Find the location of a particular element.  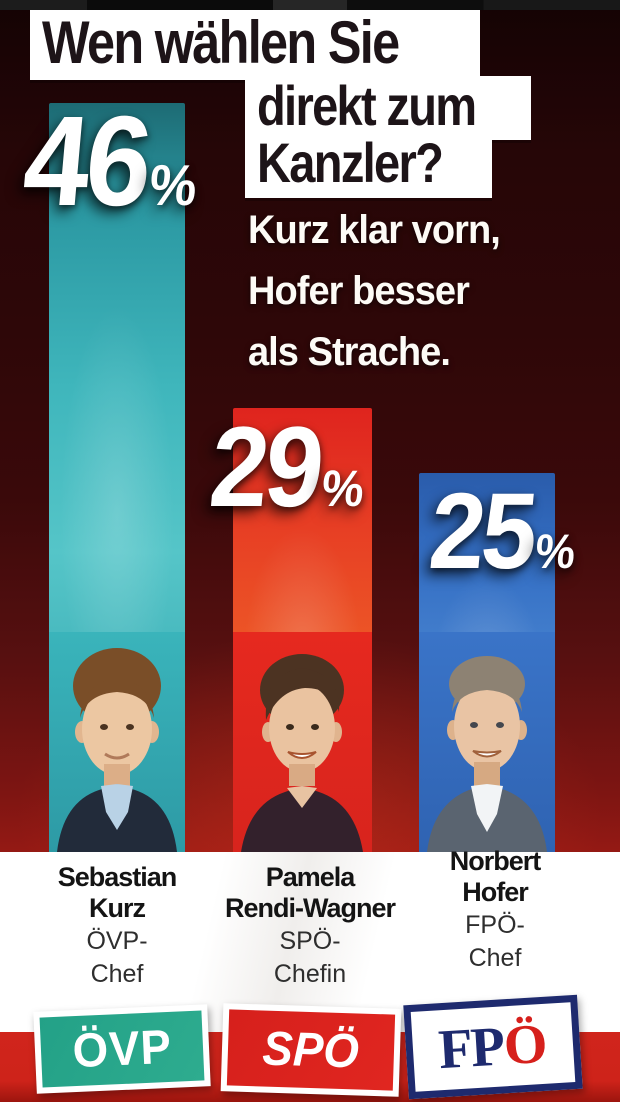

subtitle-line-2: Hofer besser is located at coordinates (359, 291).